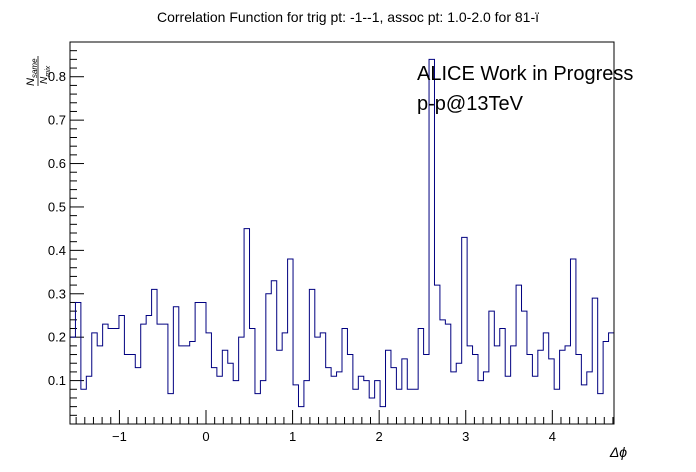  Describe the element at coordinates (44, 80) in the screenshot. I see `y-label-denominator: N` at that location.